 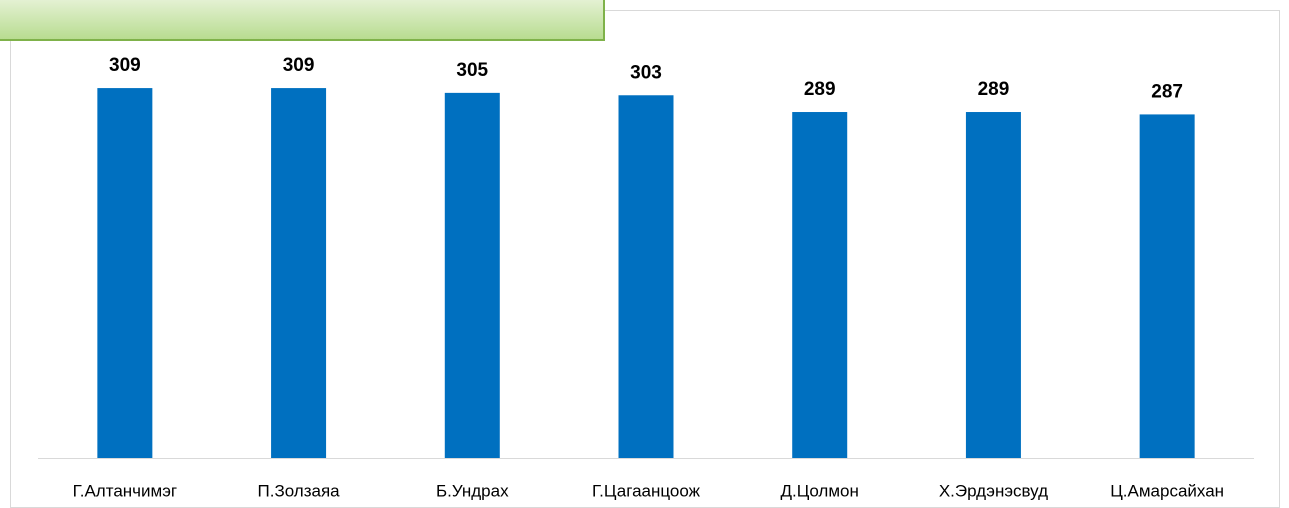 I want to click on x-tick-label: Б.Ундрах, so click(x=472, y=490).